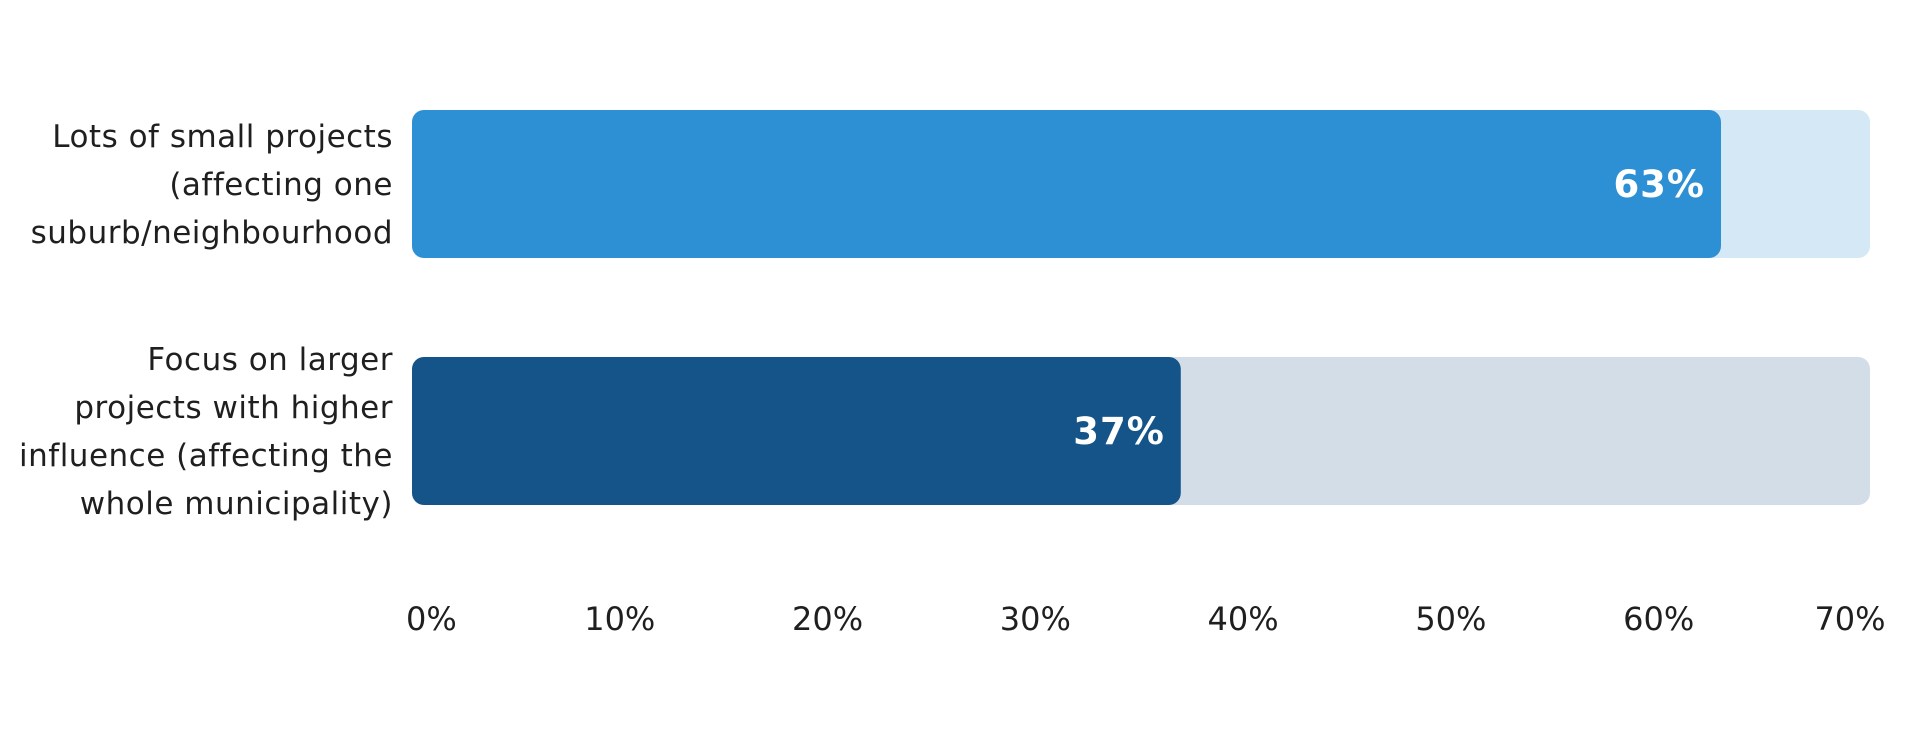  Describe the element at coordinates (1849, 619) in the screenshot. I see `x-tick-label: 70%` at that location.